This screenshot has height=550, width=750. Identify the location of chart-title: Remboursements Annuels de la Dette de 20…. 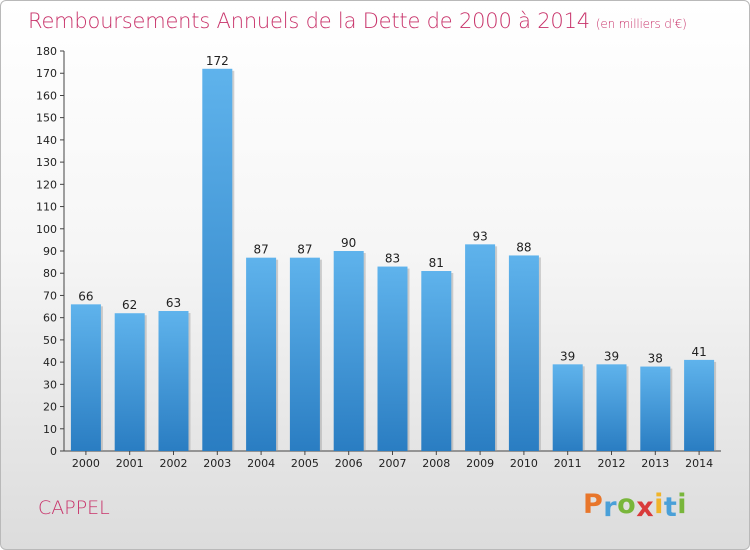
(357, 21).